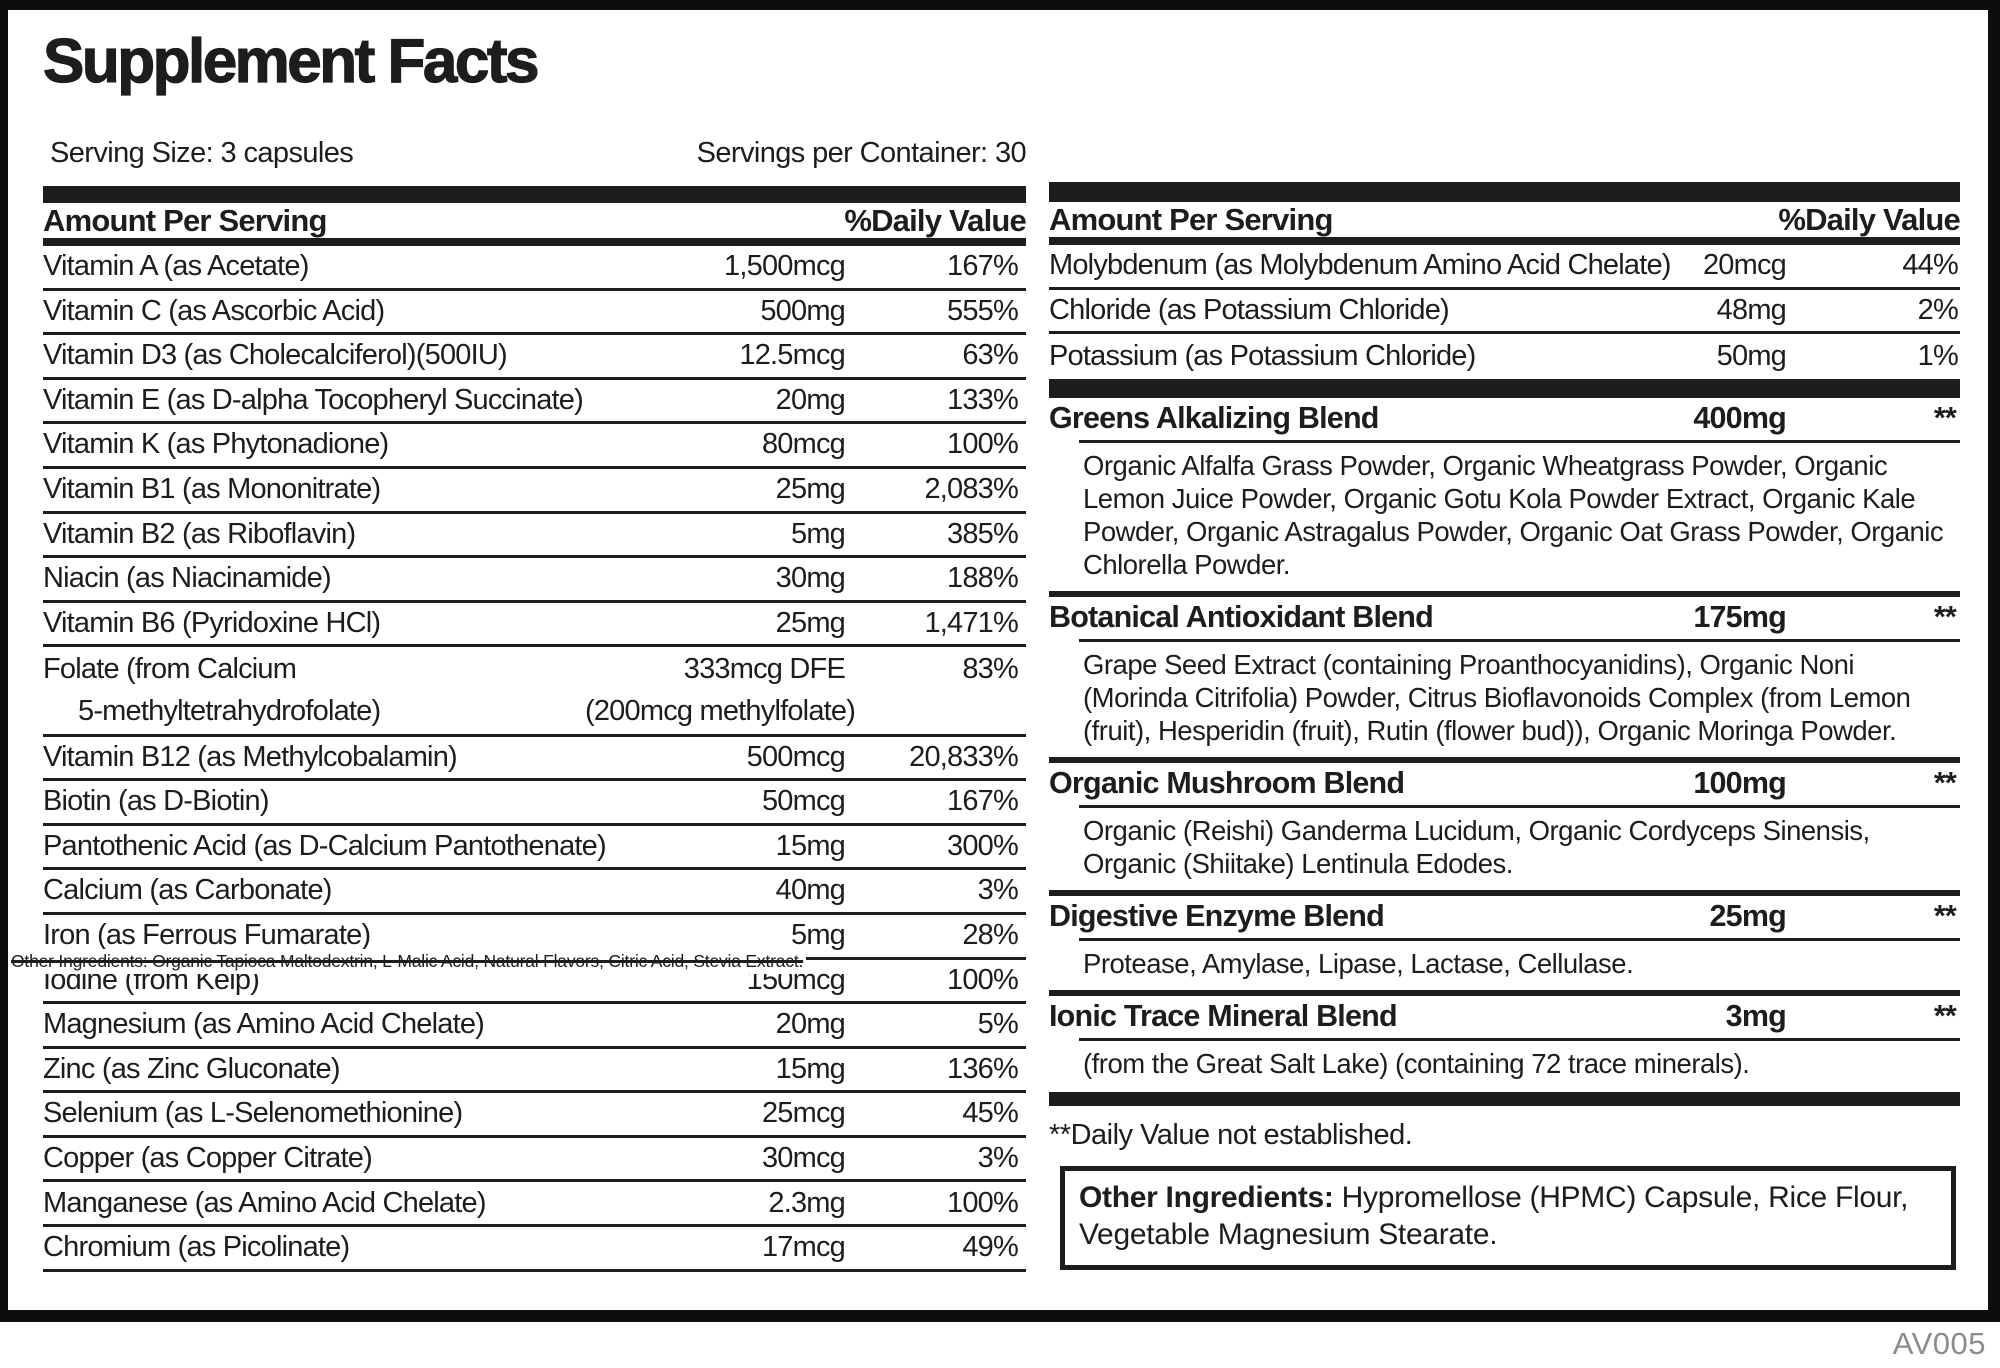  I want to click on nutrient-amount: 5mg, so click(715, 535).